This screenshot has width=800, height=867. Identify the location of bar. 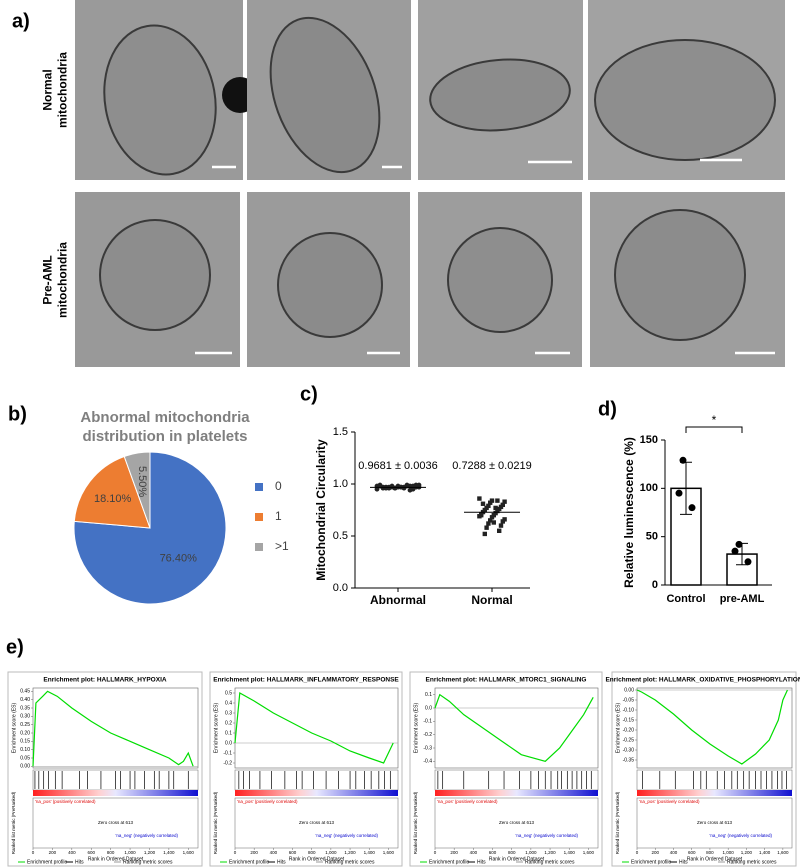
(742, 569).